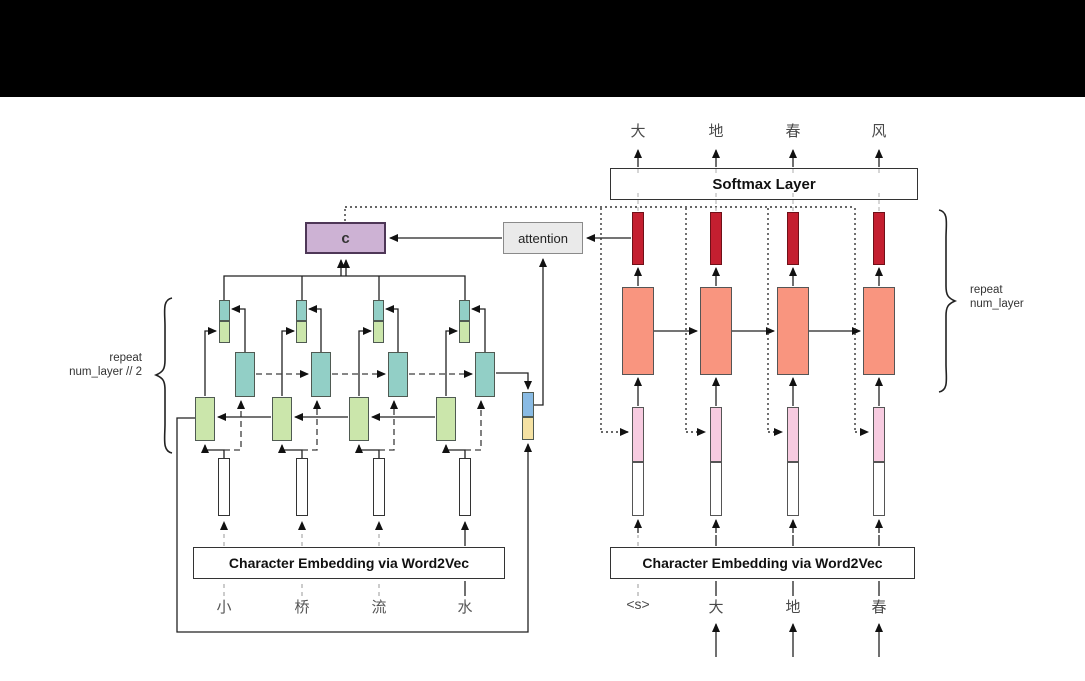 This screenshot has height=681, width=1085. Describe the element at coordinates (302, 607) in the screenshot. I see `encoder-input-char: 桥` at that location.